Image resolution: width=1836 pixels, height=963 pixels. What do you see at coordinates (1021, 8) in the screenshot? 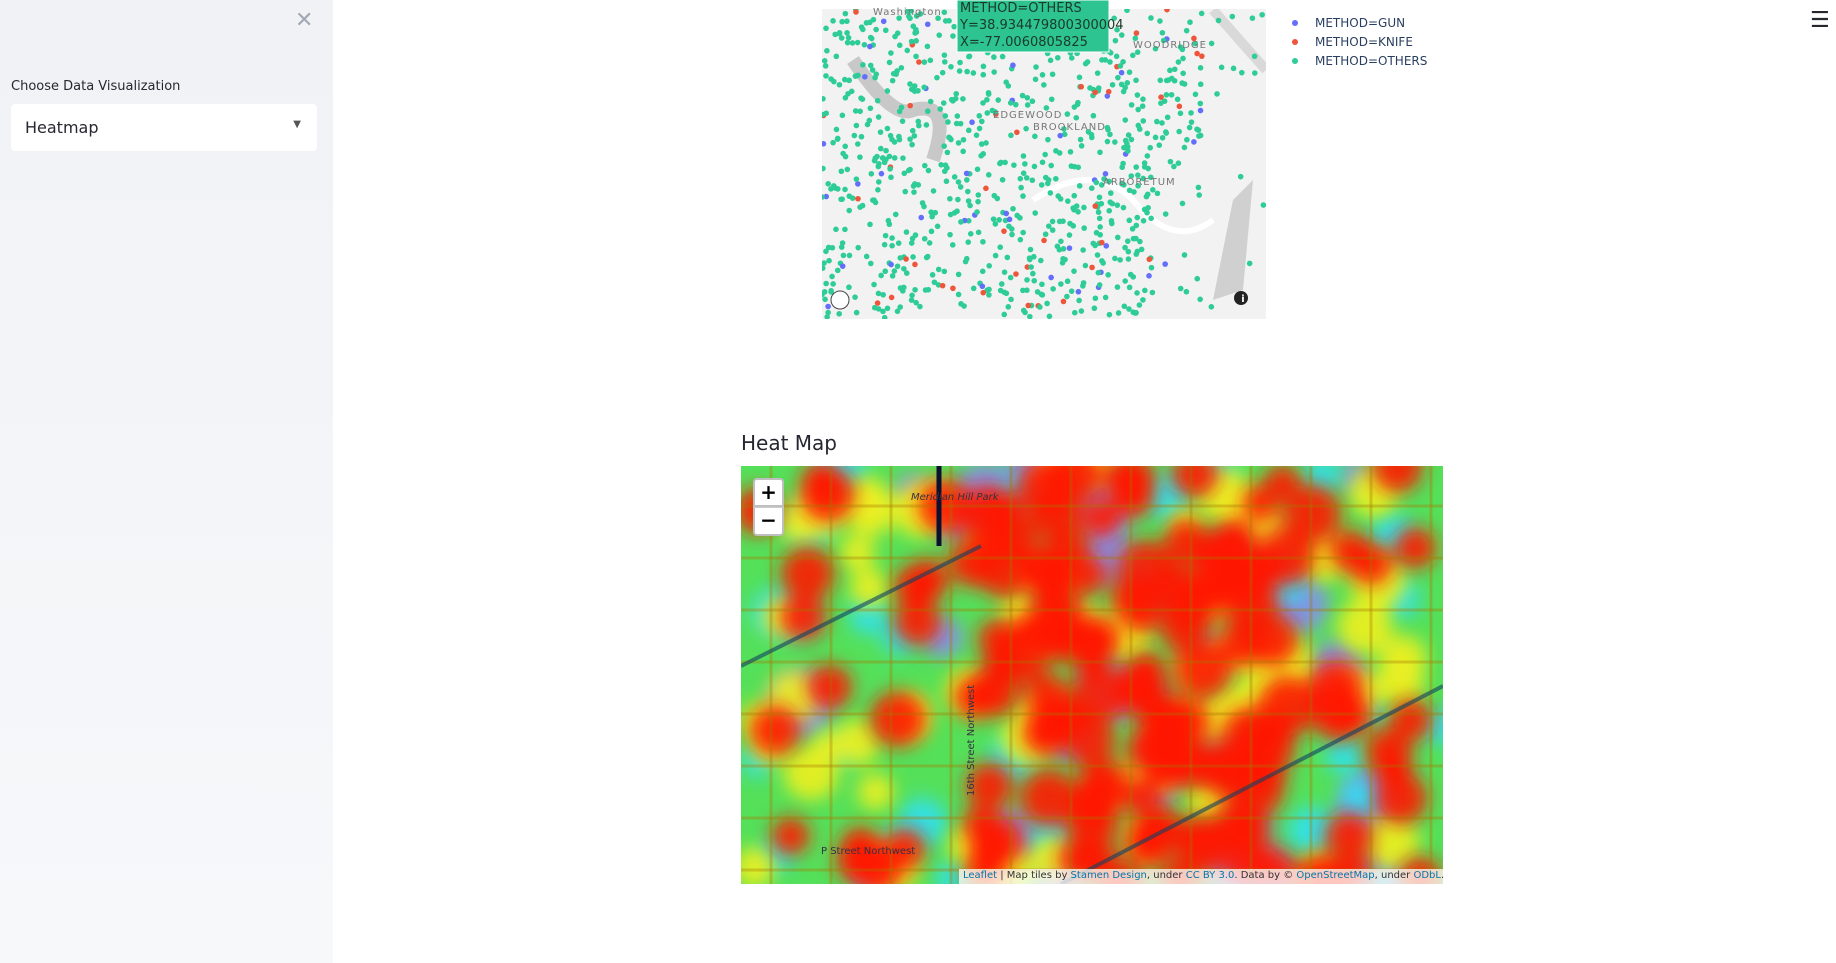
I see `tooltip-line: METHOD=OTHERS` at bounding box center [1021, 8].